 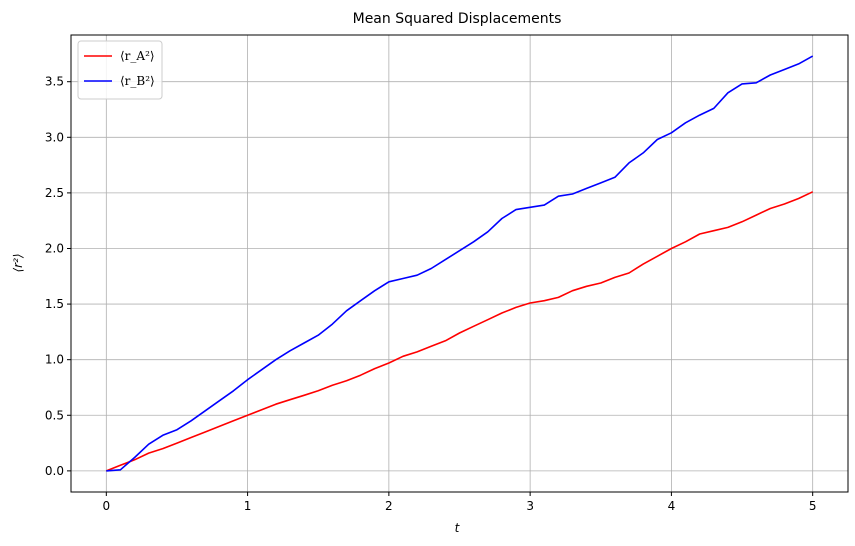 I want to click on y-ticks: 0.0 0.5 1.0 1.5 2.0 2.5 3.0 3.5, so click(x=58, y=276).